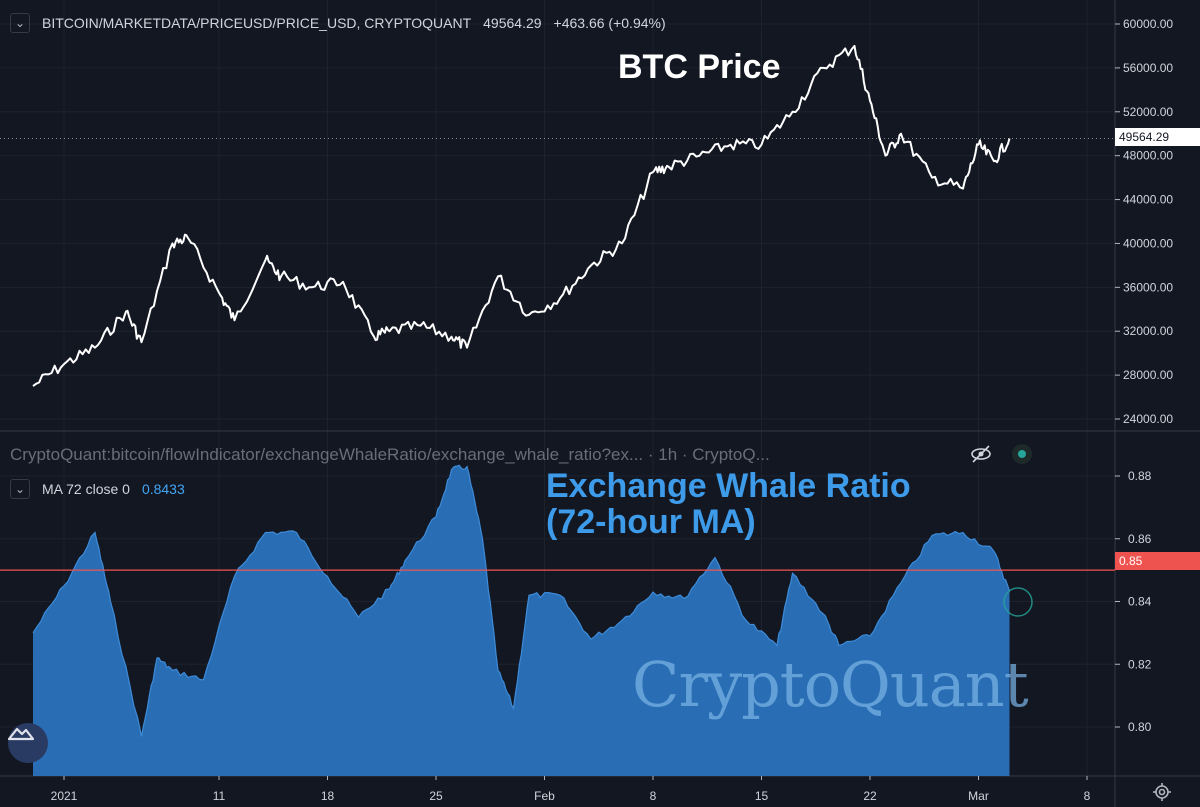 The width and height of the screenshot is (1200, 807). Describe the element at coordinates (1022, 454) in the screenshot. I see `status-dot-icon` at that location.